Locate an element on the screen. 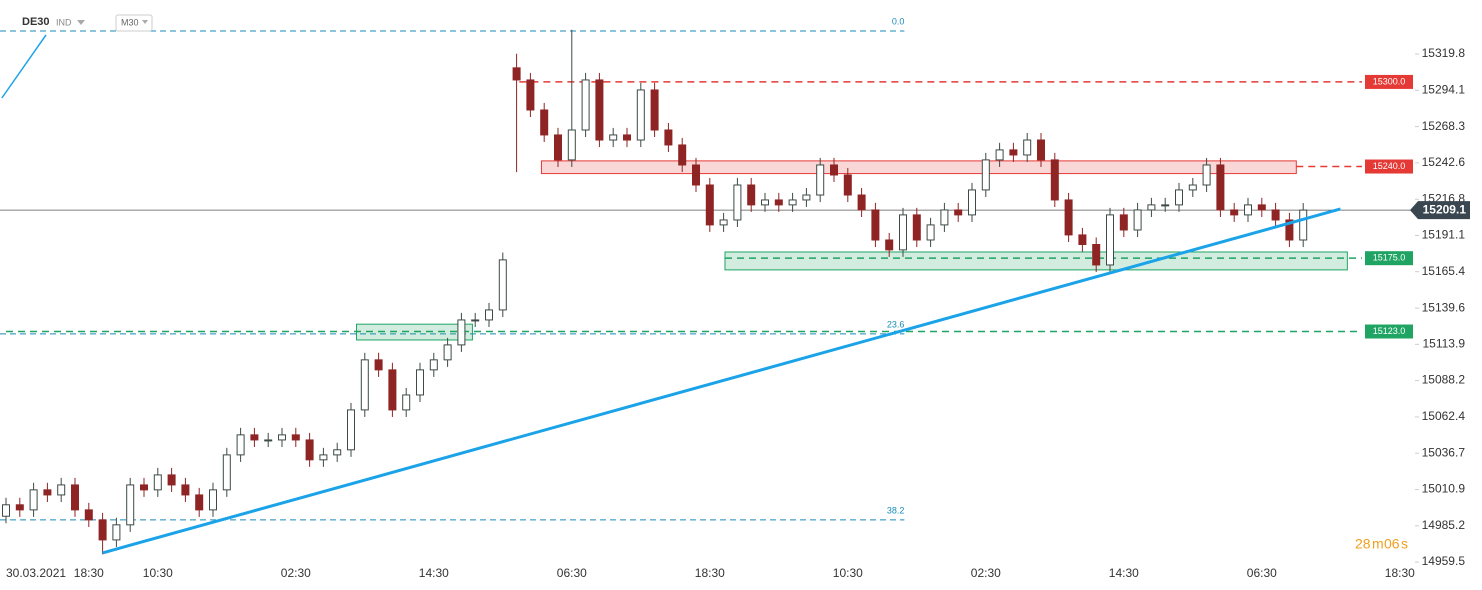 The height and width of the screenshot is (590, 1482). y-tick-label: 15036.7 is located at coordinates (1444, 452).